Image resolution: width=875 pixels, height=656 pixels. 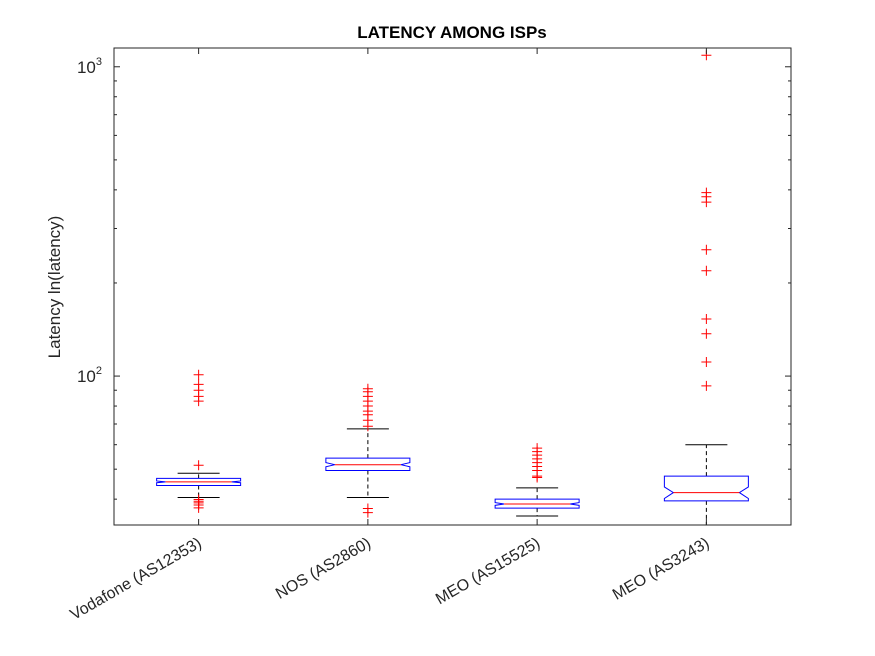 I want to click on y-tick-label: 10³, so click(x=89, y=66).